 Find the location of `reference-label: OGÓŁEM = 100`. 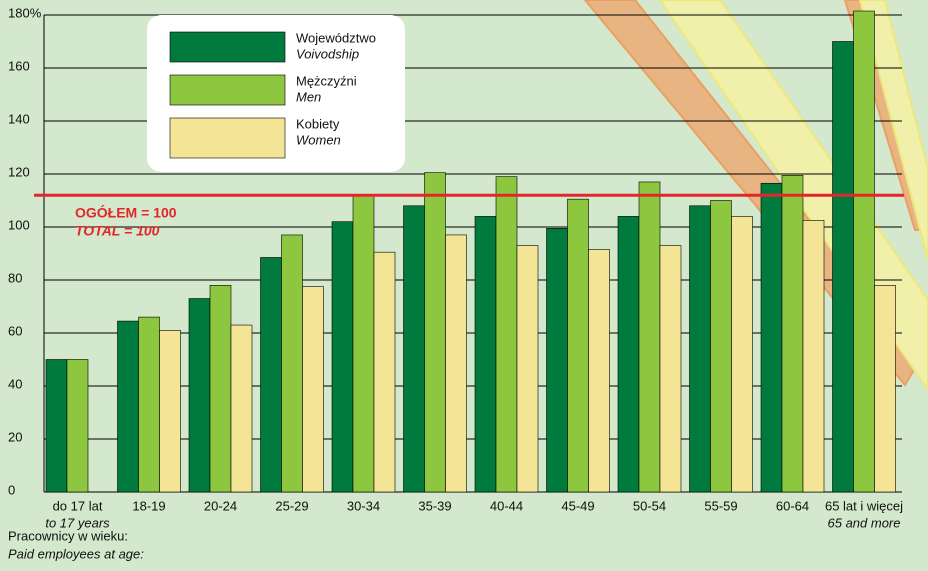

reference-label: OGÓŁEM = 100 is located at coordinates (126, 212).